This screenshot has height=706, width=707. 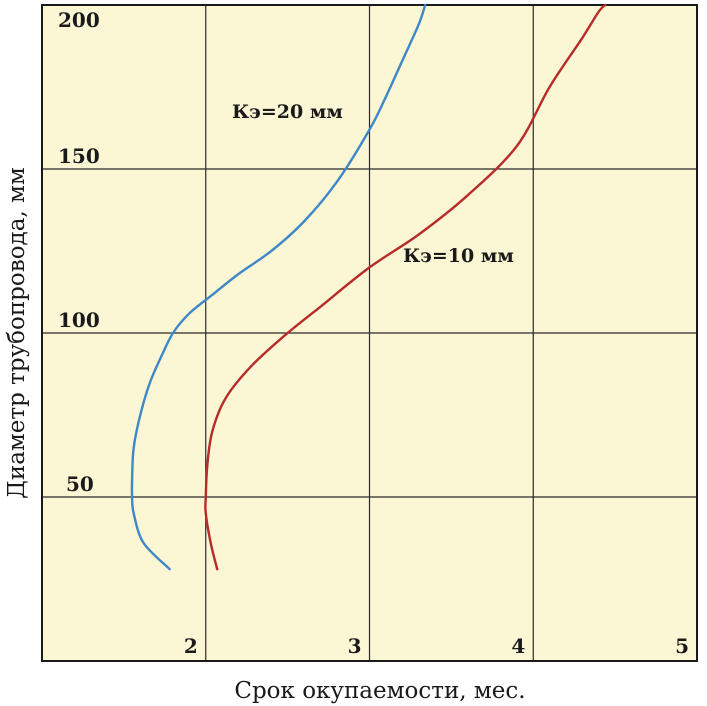 I want to click on y-tick-label-3: 200, so click(x=79, y=20).